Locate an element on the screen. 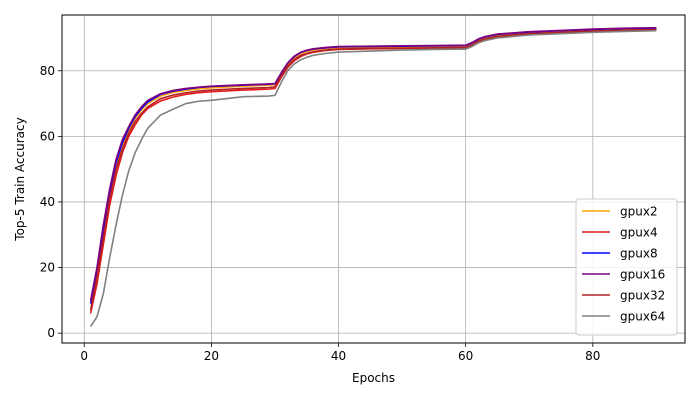 This screenshot has height=400, width=700. legend: gpux2 gpux4 gpux8 gpux16 gpux32 gpux64 is located at coordinates (626, 267).